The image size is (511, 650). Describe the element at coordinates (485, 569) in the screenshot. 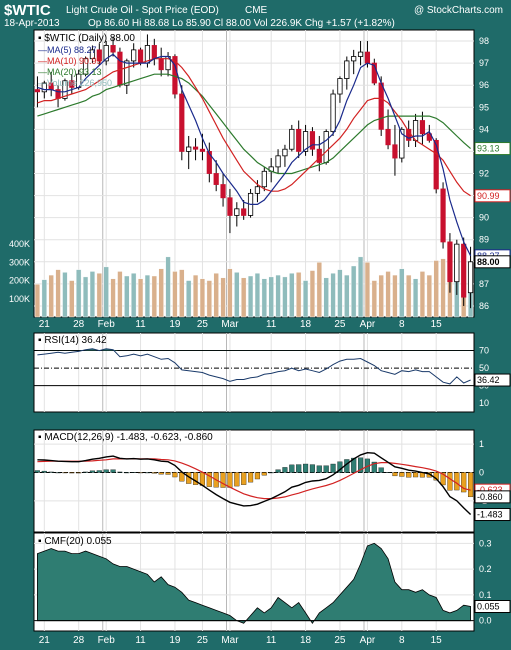

I see `cmf-tick-label: 0.2` at that location.